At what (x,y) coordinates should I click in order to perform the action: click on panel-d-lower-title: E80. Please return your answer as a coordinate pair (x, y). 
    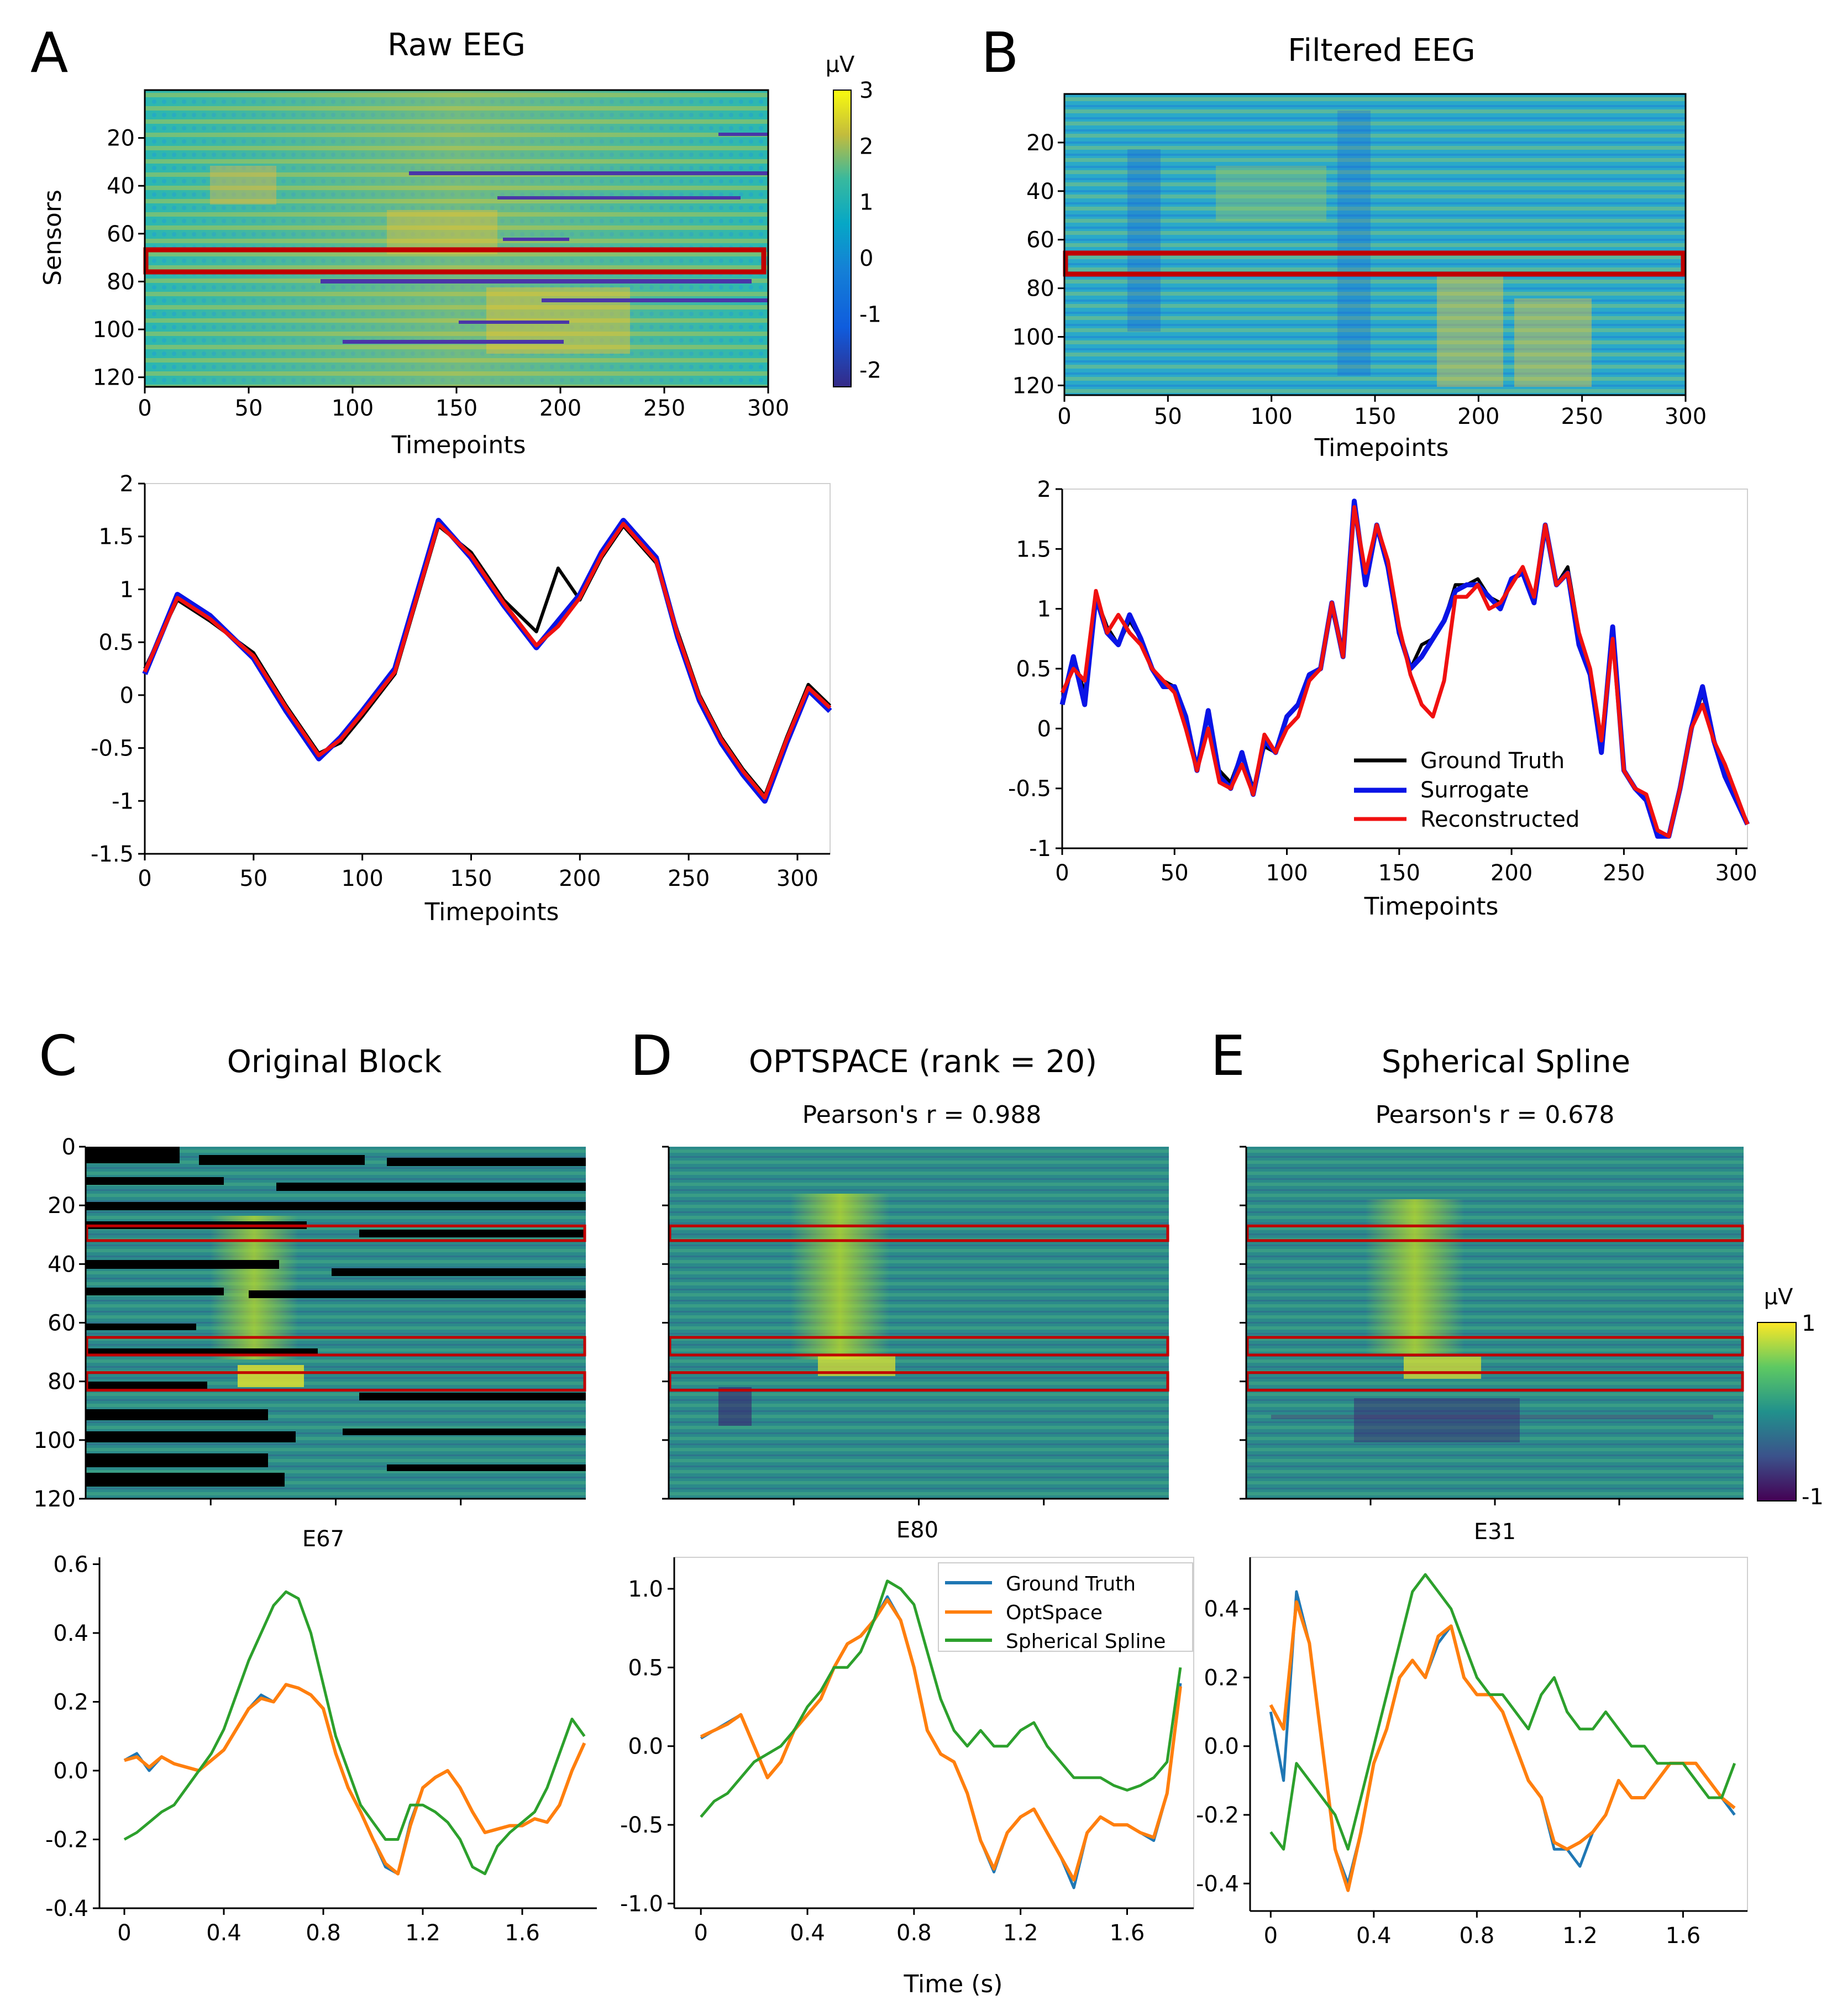
    Looking at the image, I should click on (917, 1530).